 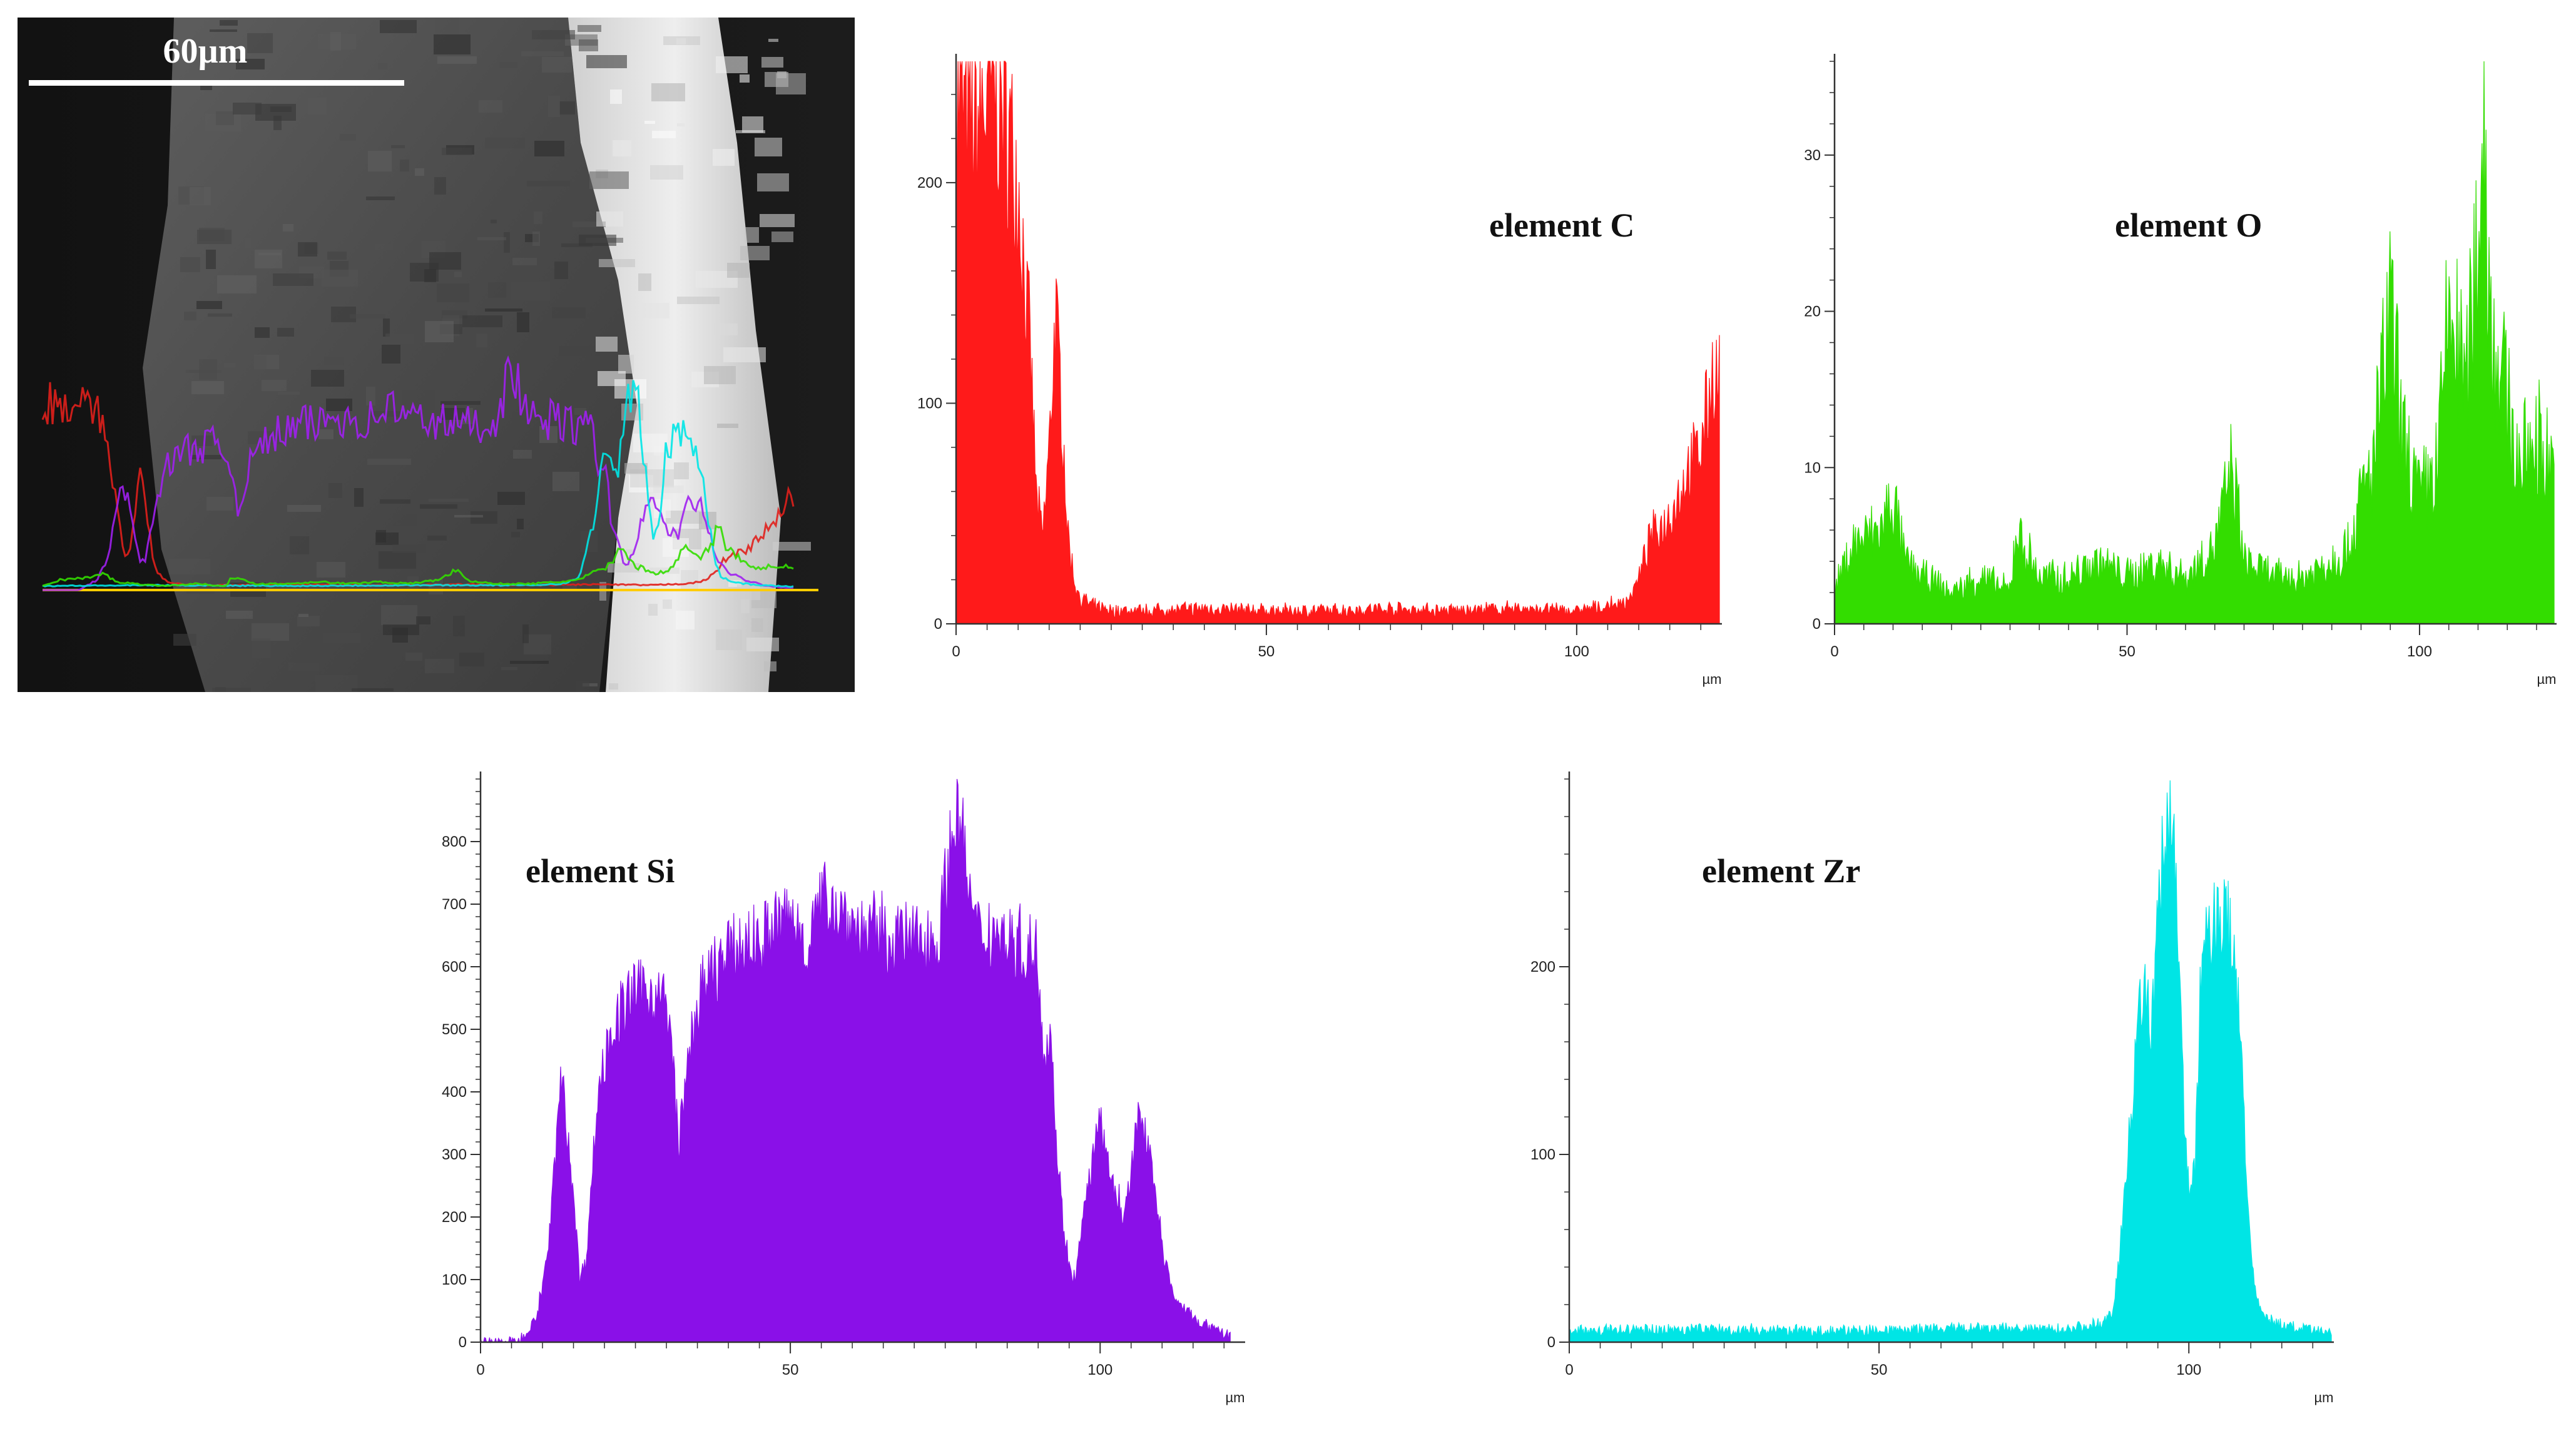 I want to click on scale-bar-label: 60µm, so click(x=205, y=51).